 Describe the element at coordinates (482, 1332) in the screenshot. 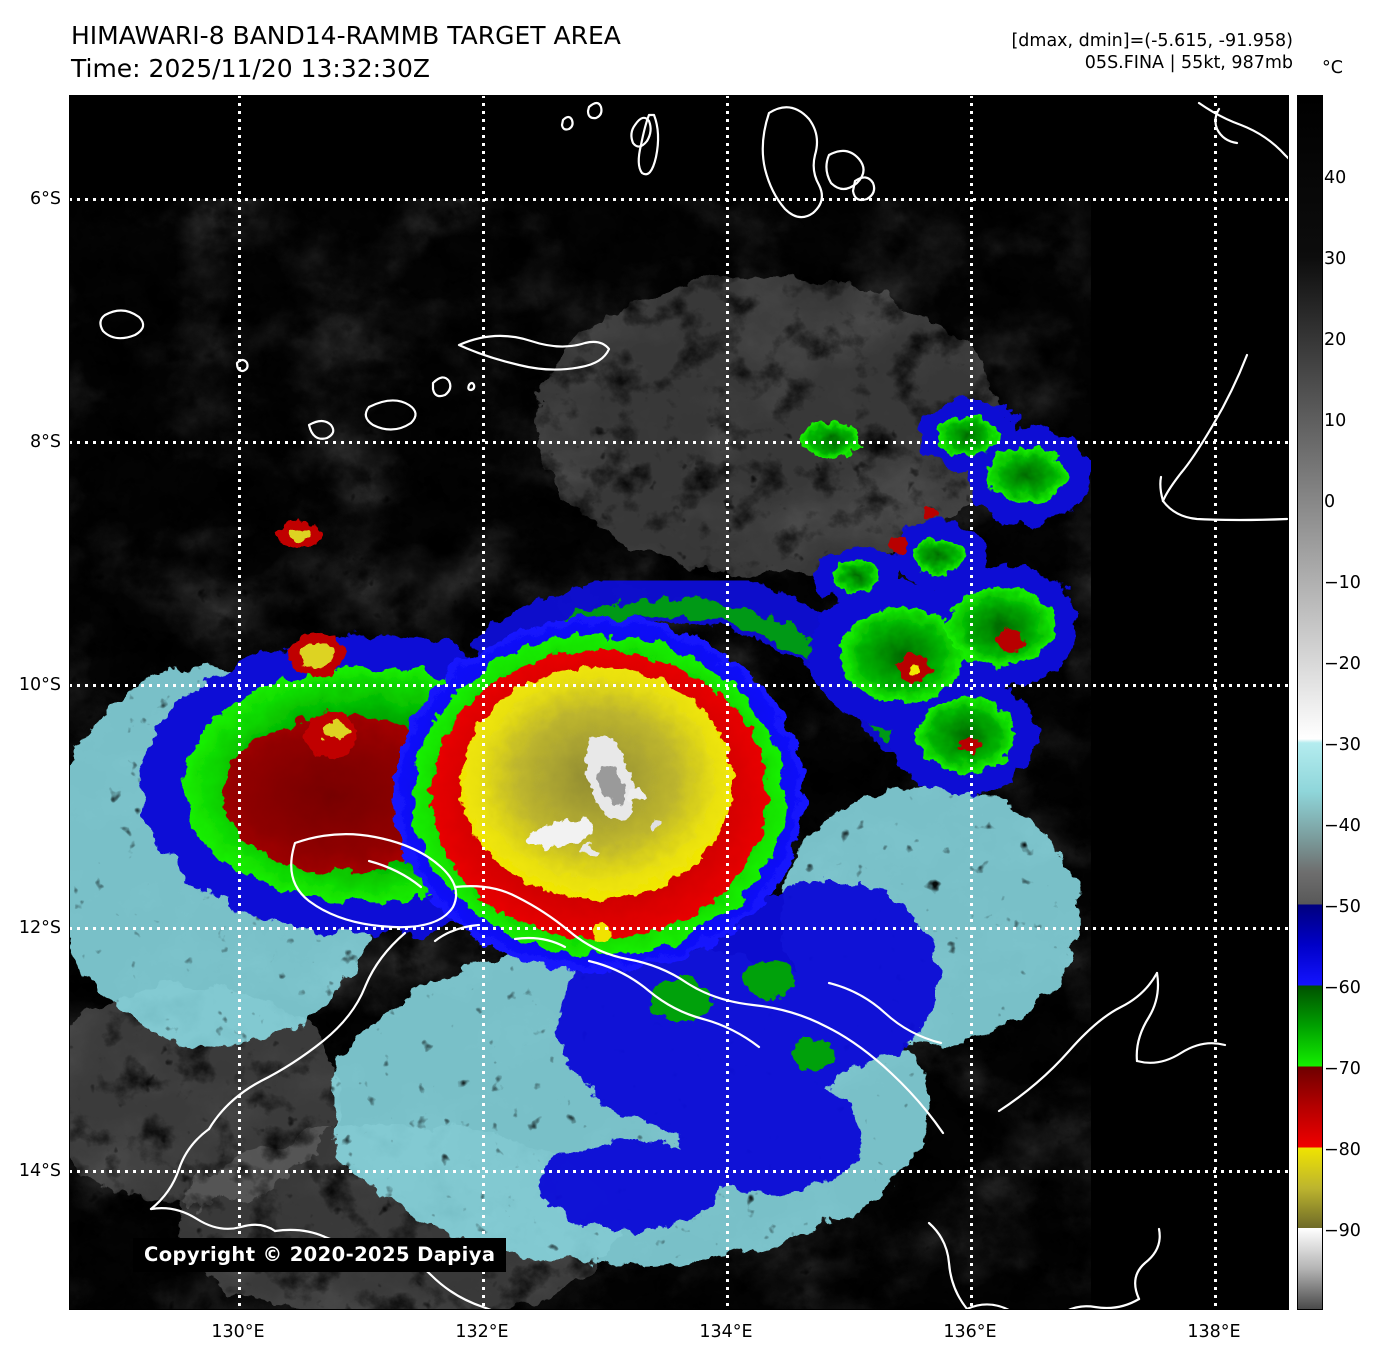

I see `x-tick-label-132e: 132°E` at that location.